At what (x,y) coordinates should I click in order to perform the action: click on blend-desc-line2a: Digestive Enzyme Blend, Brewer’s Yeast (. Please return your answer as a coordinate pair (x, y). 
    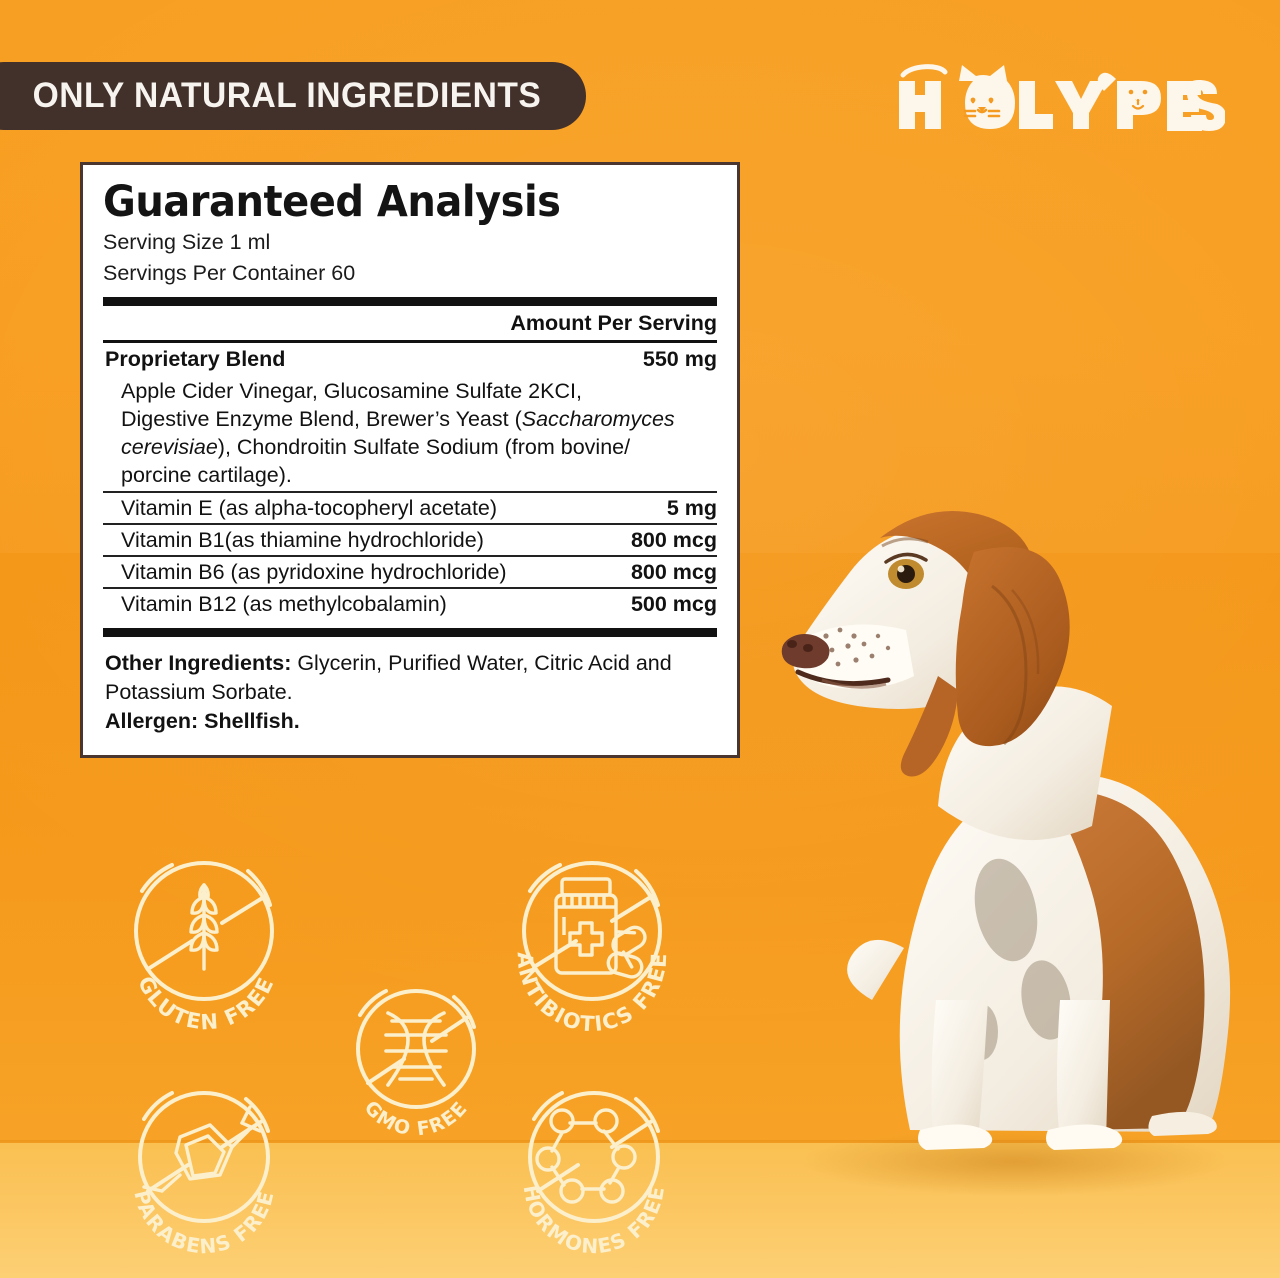
    Looking at the image, I should click on (321, 419).